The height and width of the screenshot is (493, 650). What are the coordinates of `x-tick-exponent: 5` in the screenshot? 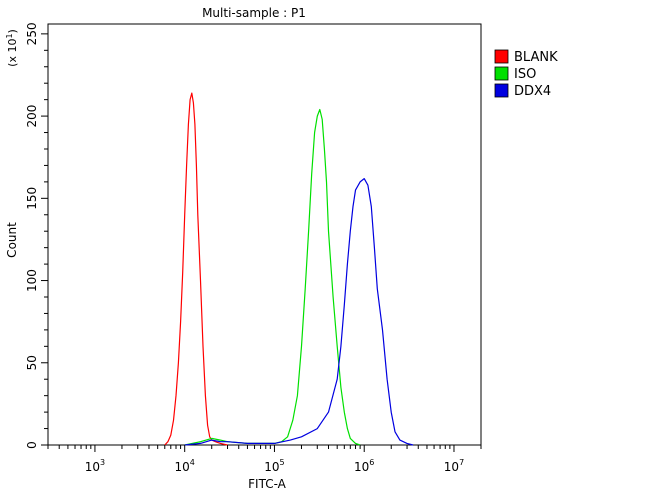 It's located at (282, 462).